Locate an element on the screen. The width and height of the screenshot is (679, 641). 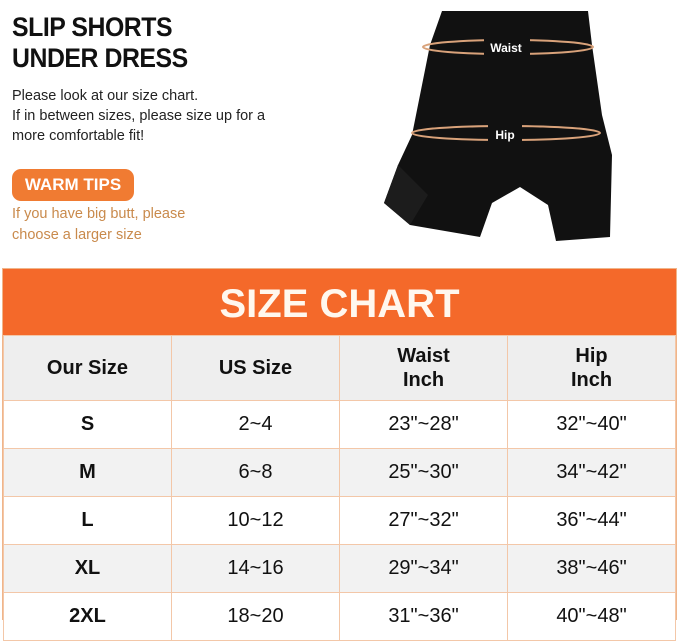
table-cell: 27"~32" is located at coordinates (423, 520).